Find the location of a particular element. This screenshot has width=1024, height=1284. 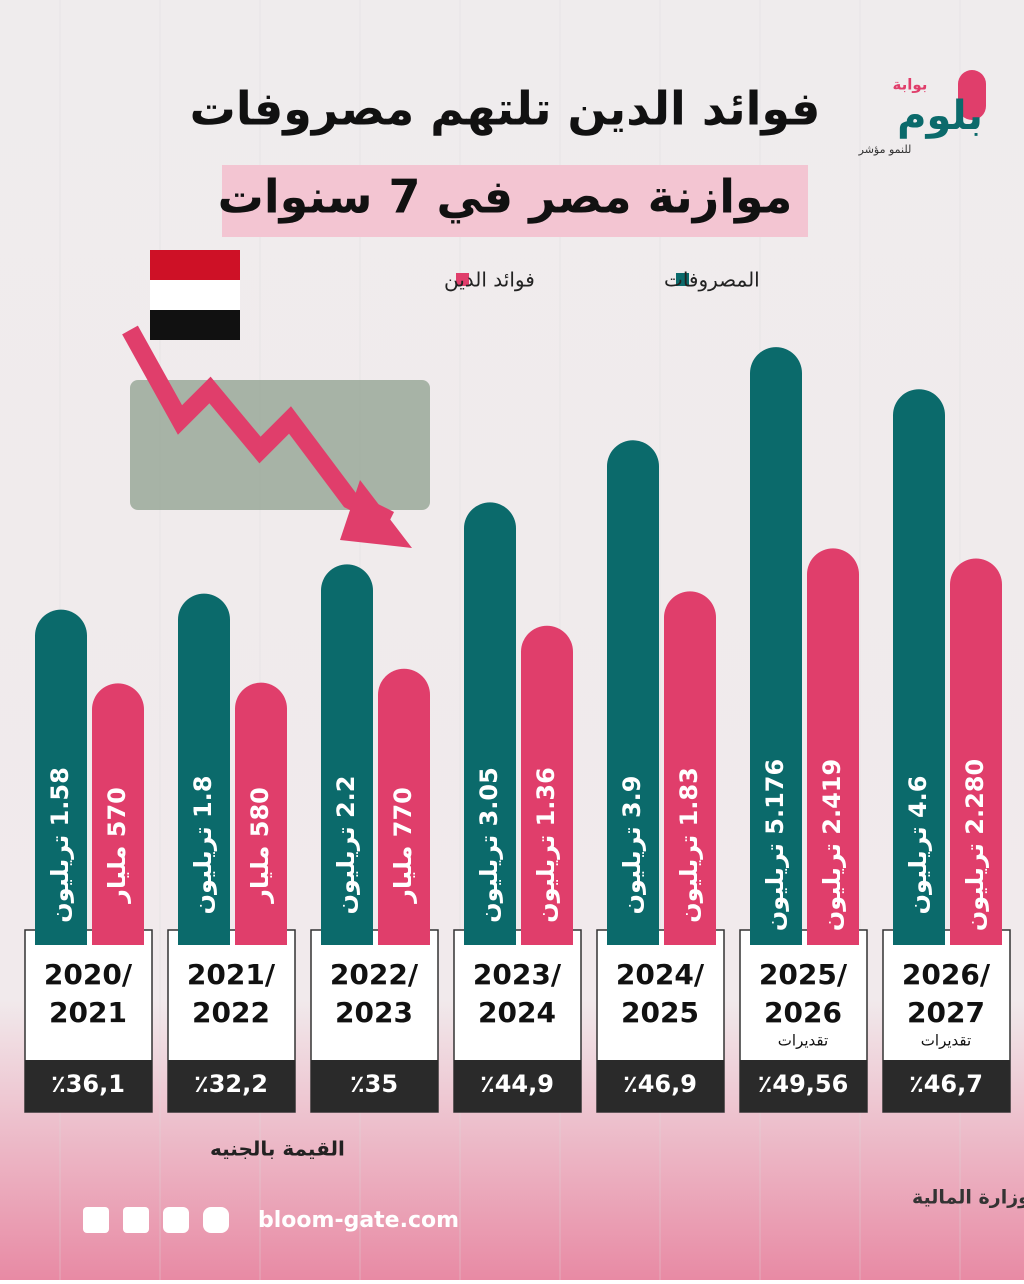

logo-top: بوابة is located at coordinates (910, 85).